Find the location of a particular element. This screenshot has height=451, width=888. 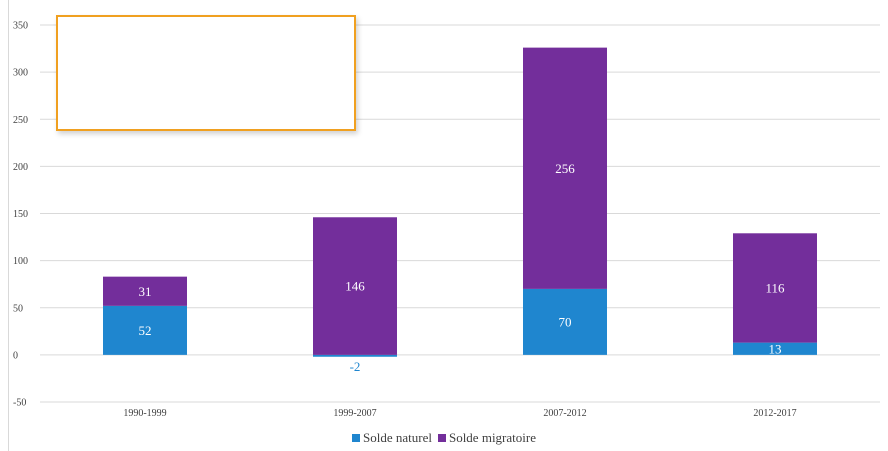

legend: Solde naturel Solde migratoire is located at coordinates (444, 438).